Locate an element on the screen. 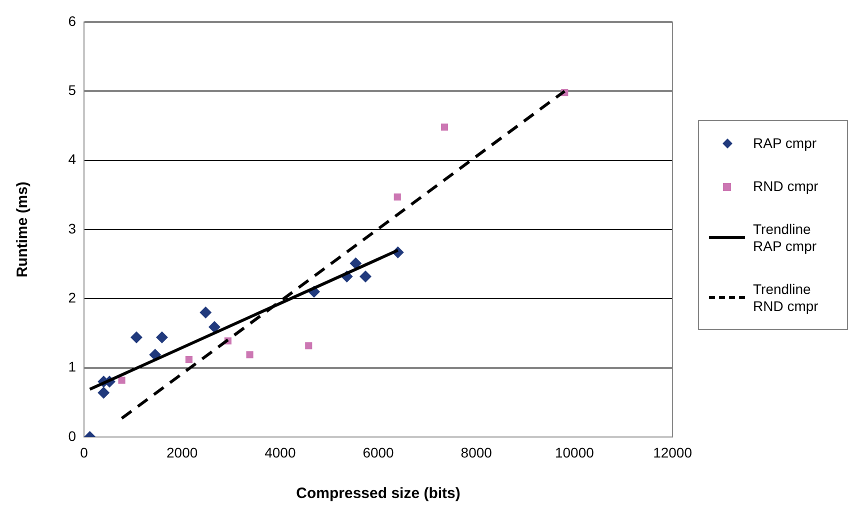 The height and width of the screenshot is (517, 857). x-tick-label: 12000 is located at coordinates (672, 452).